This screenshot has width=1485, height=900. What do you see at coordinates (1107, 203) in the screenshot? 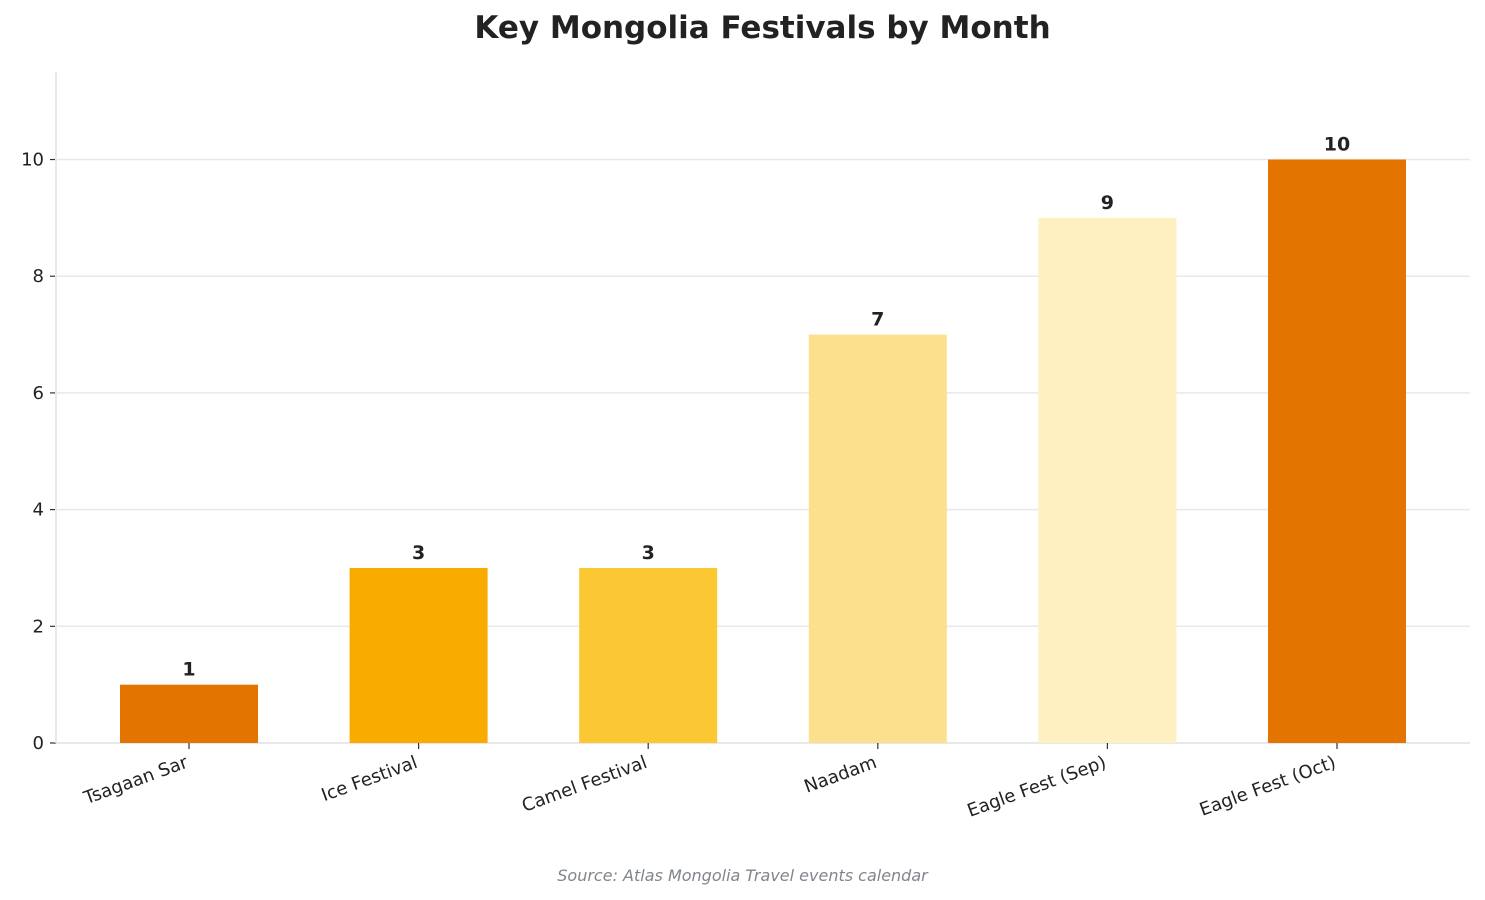
I see `data-label: 9` at bounding box center [1107, 203].